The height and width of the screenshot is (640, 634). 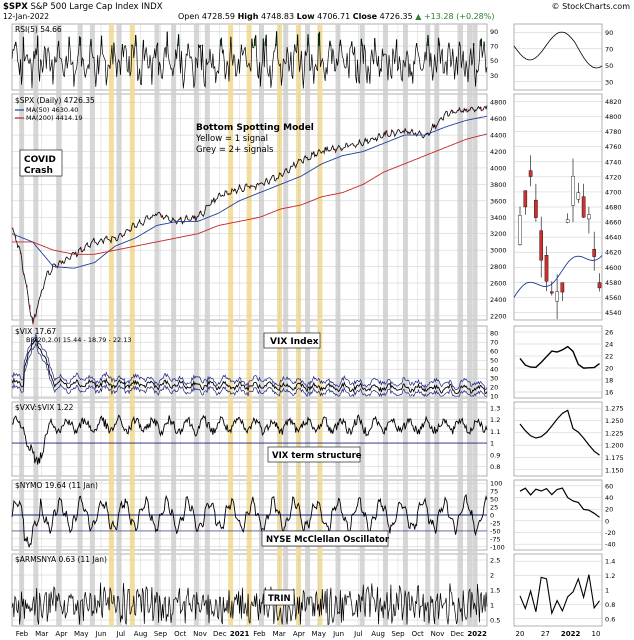 What do you see at coordinates (54, 118) in the screenshot?
I see `legend-ma200: MA(200) 4414.19` at bounding box center [54, 118].